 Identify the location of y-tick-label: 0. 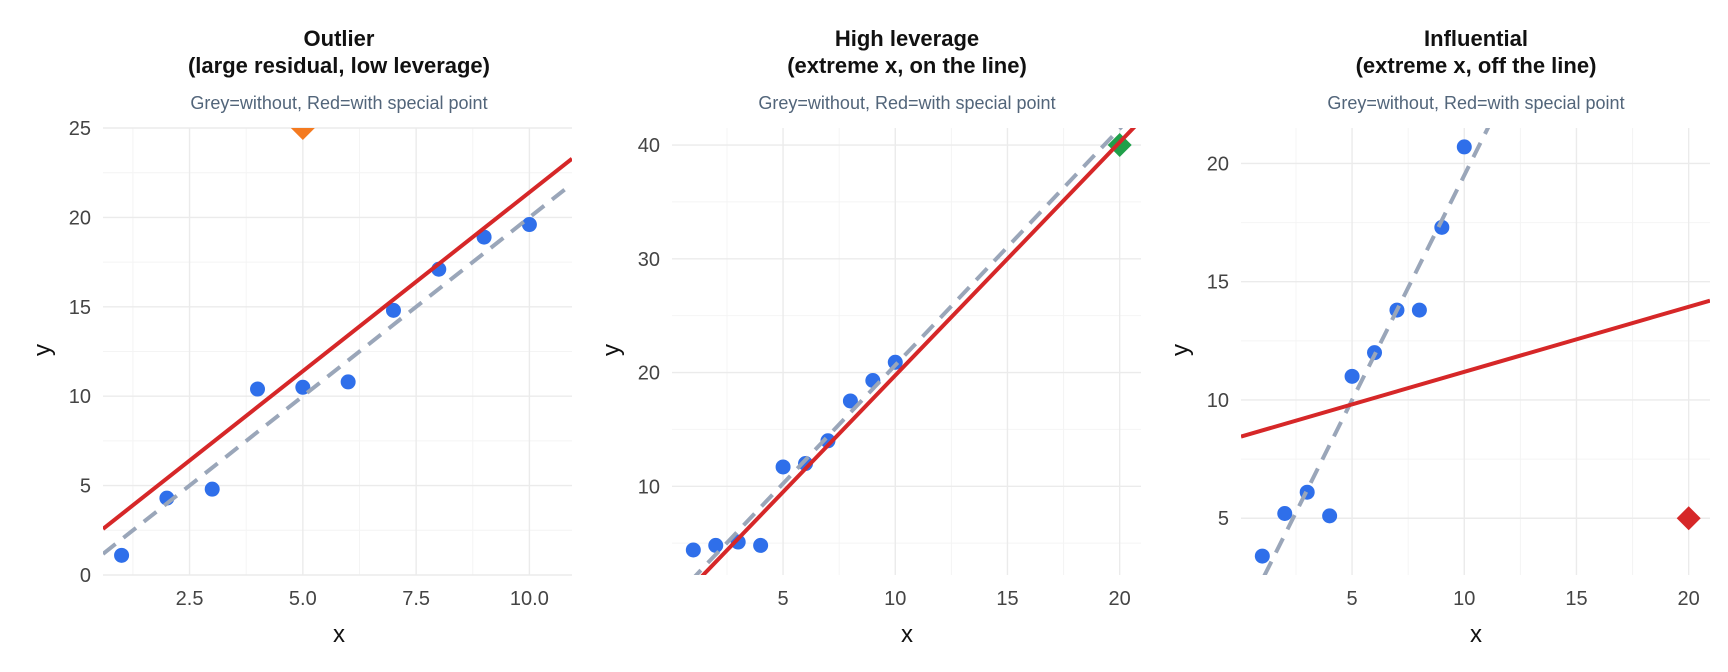
(85, 576).